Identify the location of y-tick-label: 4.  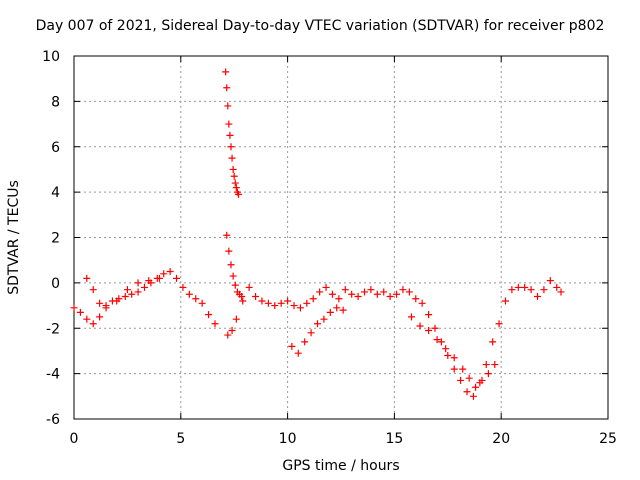
(55, 193).